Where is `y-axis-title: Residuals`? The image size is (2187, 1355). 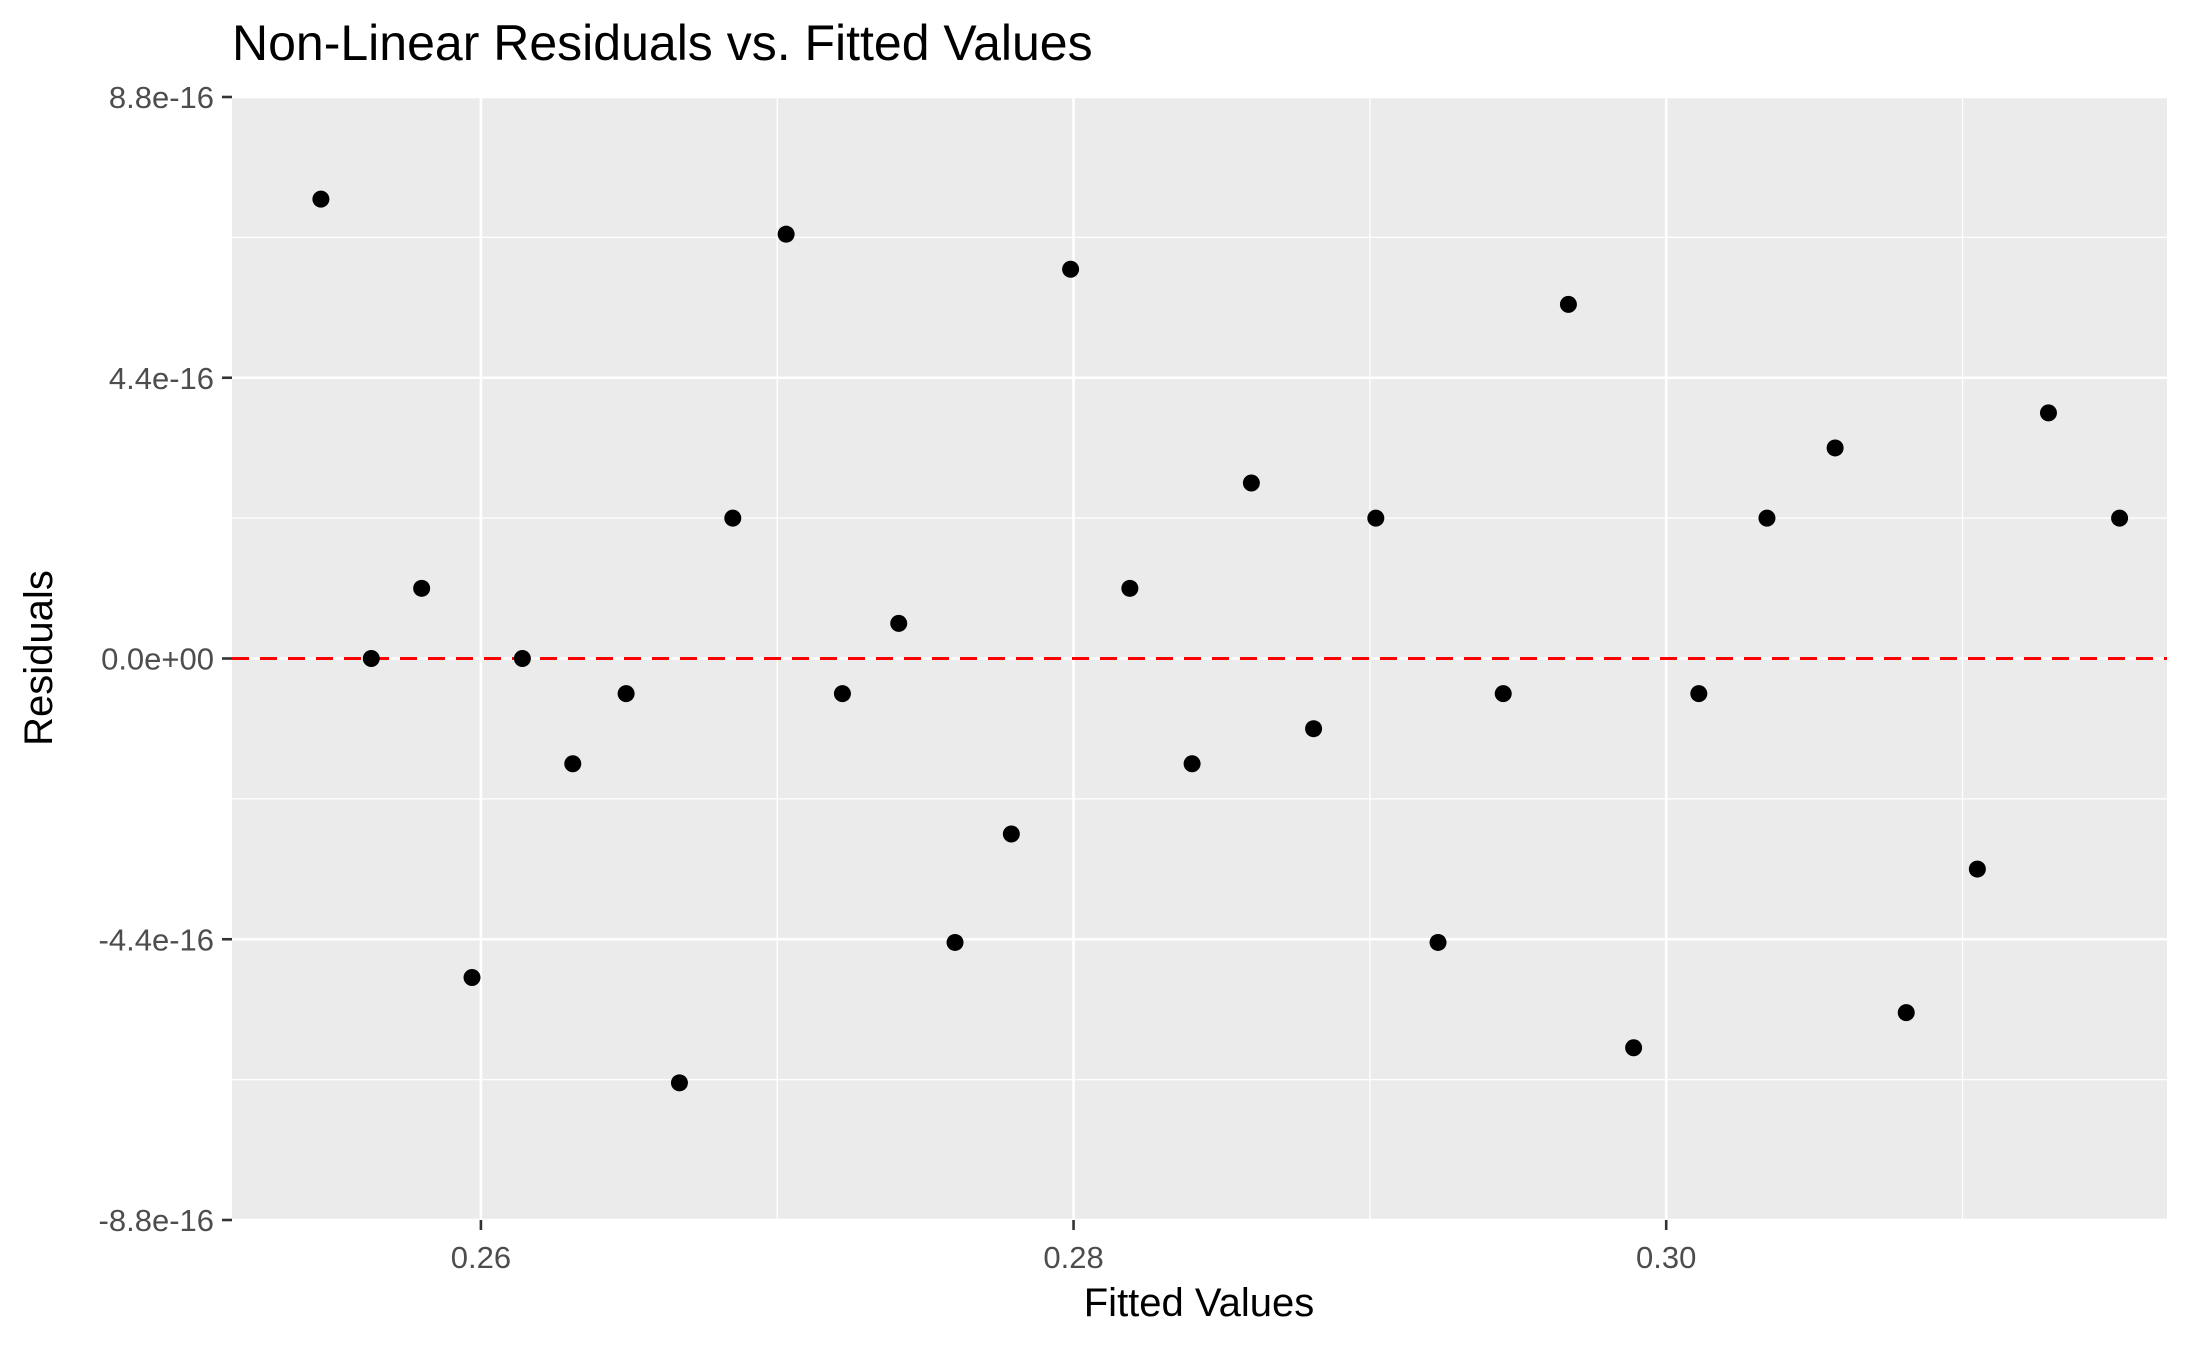
y-axis-title: Residuals is located at coordinates (39, 658).